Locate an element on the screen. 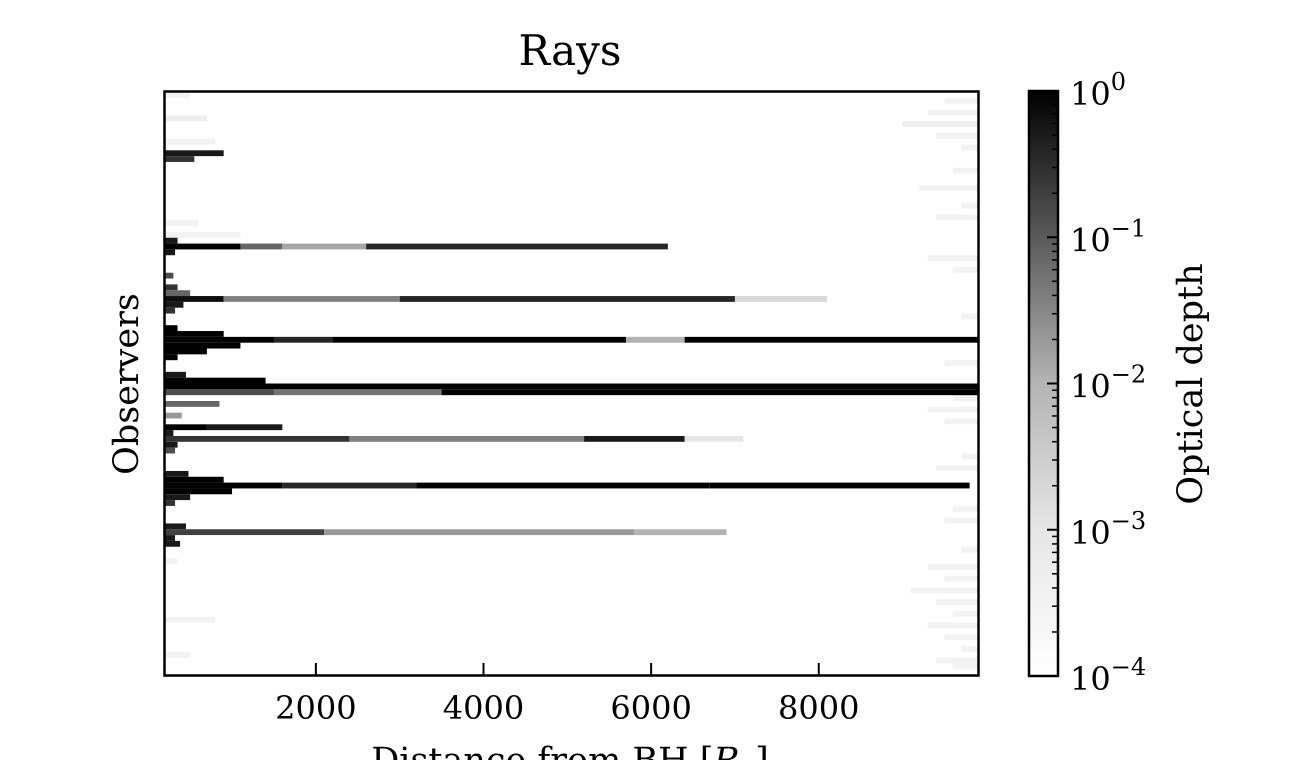  x-tick-label: 4000 is located at coordinates (483, 708).